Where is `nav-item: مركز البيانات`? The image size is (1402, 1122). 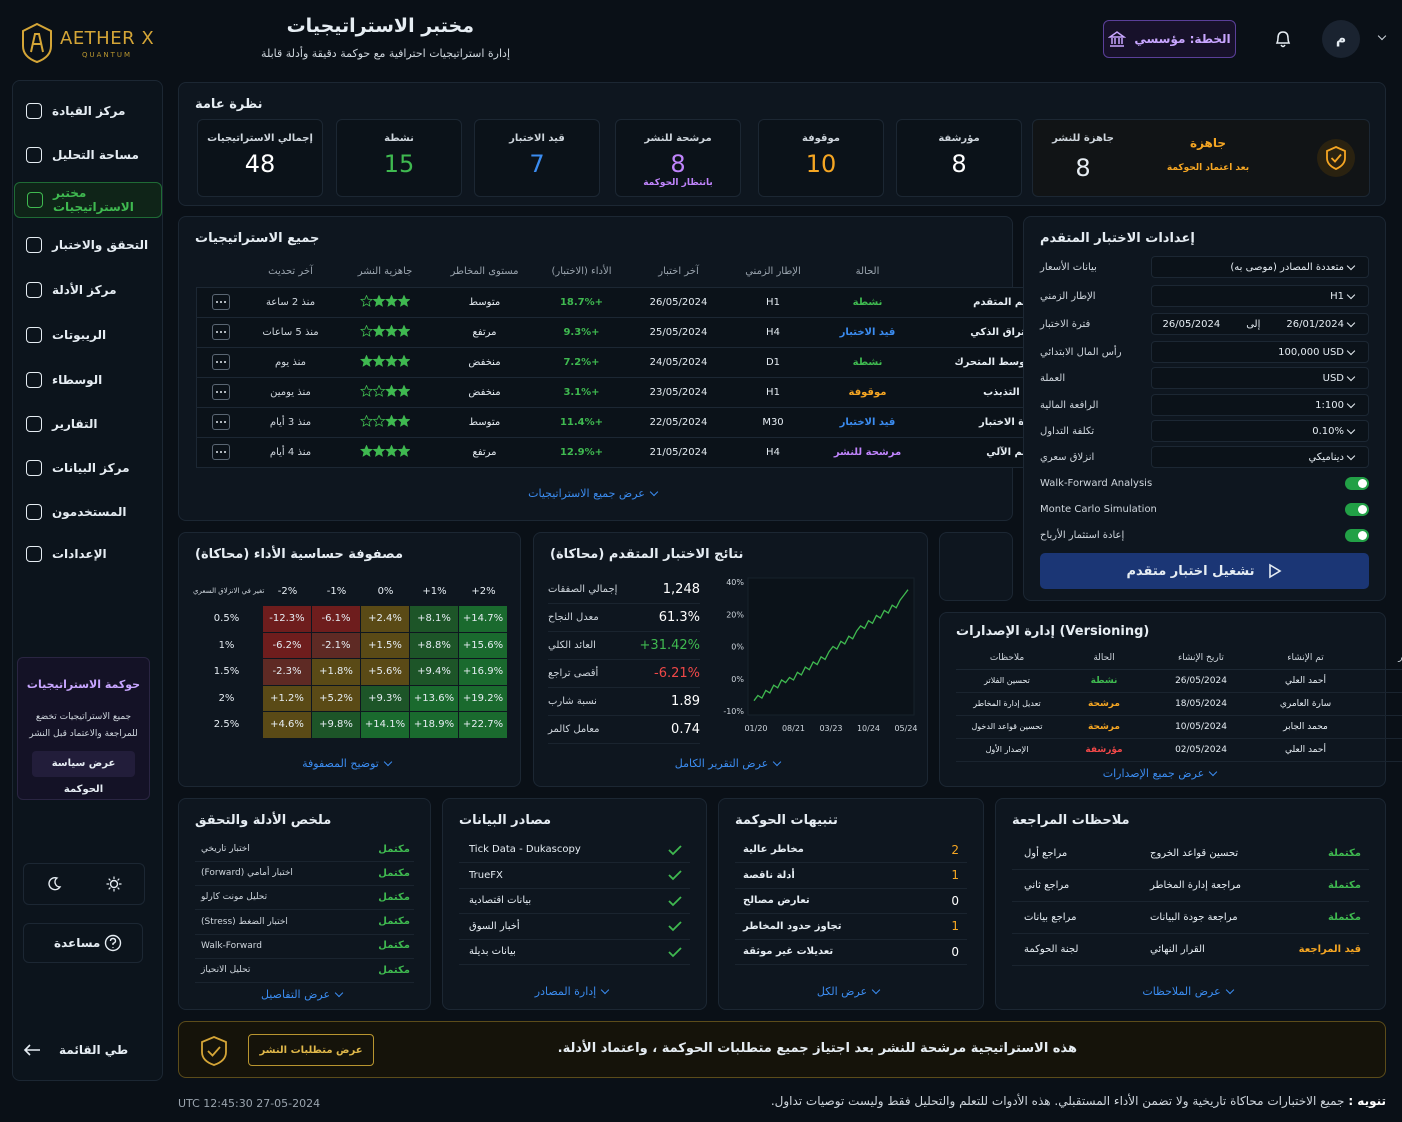 nav-item: مركز البيانات is located at coordinates (88, 468).